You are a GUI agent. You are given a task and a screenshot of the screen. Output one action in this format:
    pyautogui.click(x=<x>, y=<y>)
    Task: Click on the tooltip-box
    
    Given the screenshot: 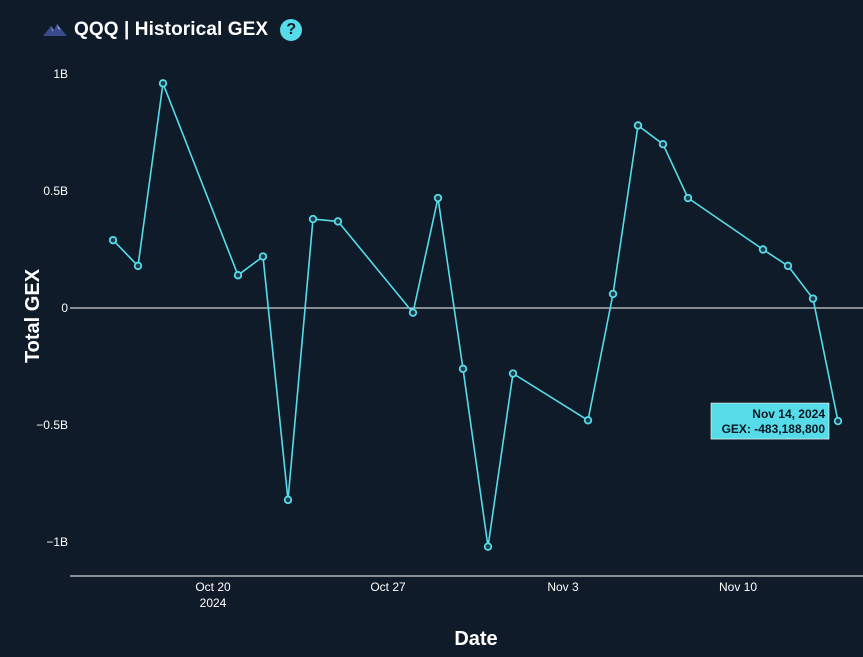 What is the action you would take?
    pyautogui.click(x=770, y=421)
    